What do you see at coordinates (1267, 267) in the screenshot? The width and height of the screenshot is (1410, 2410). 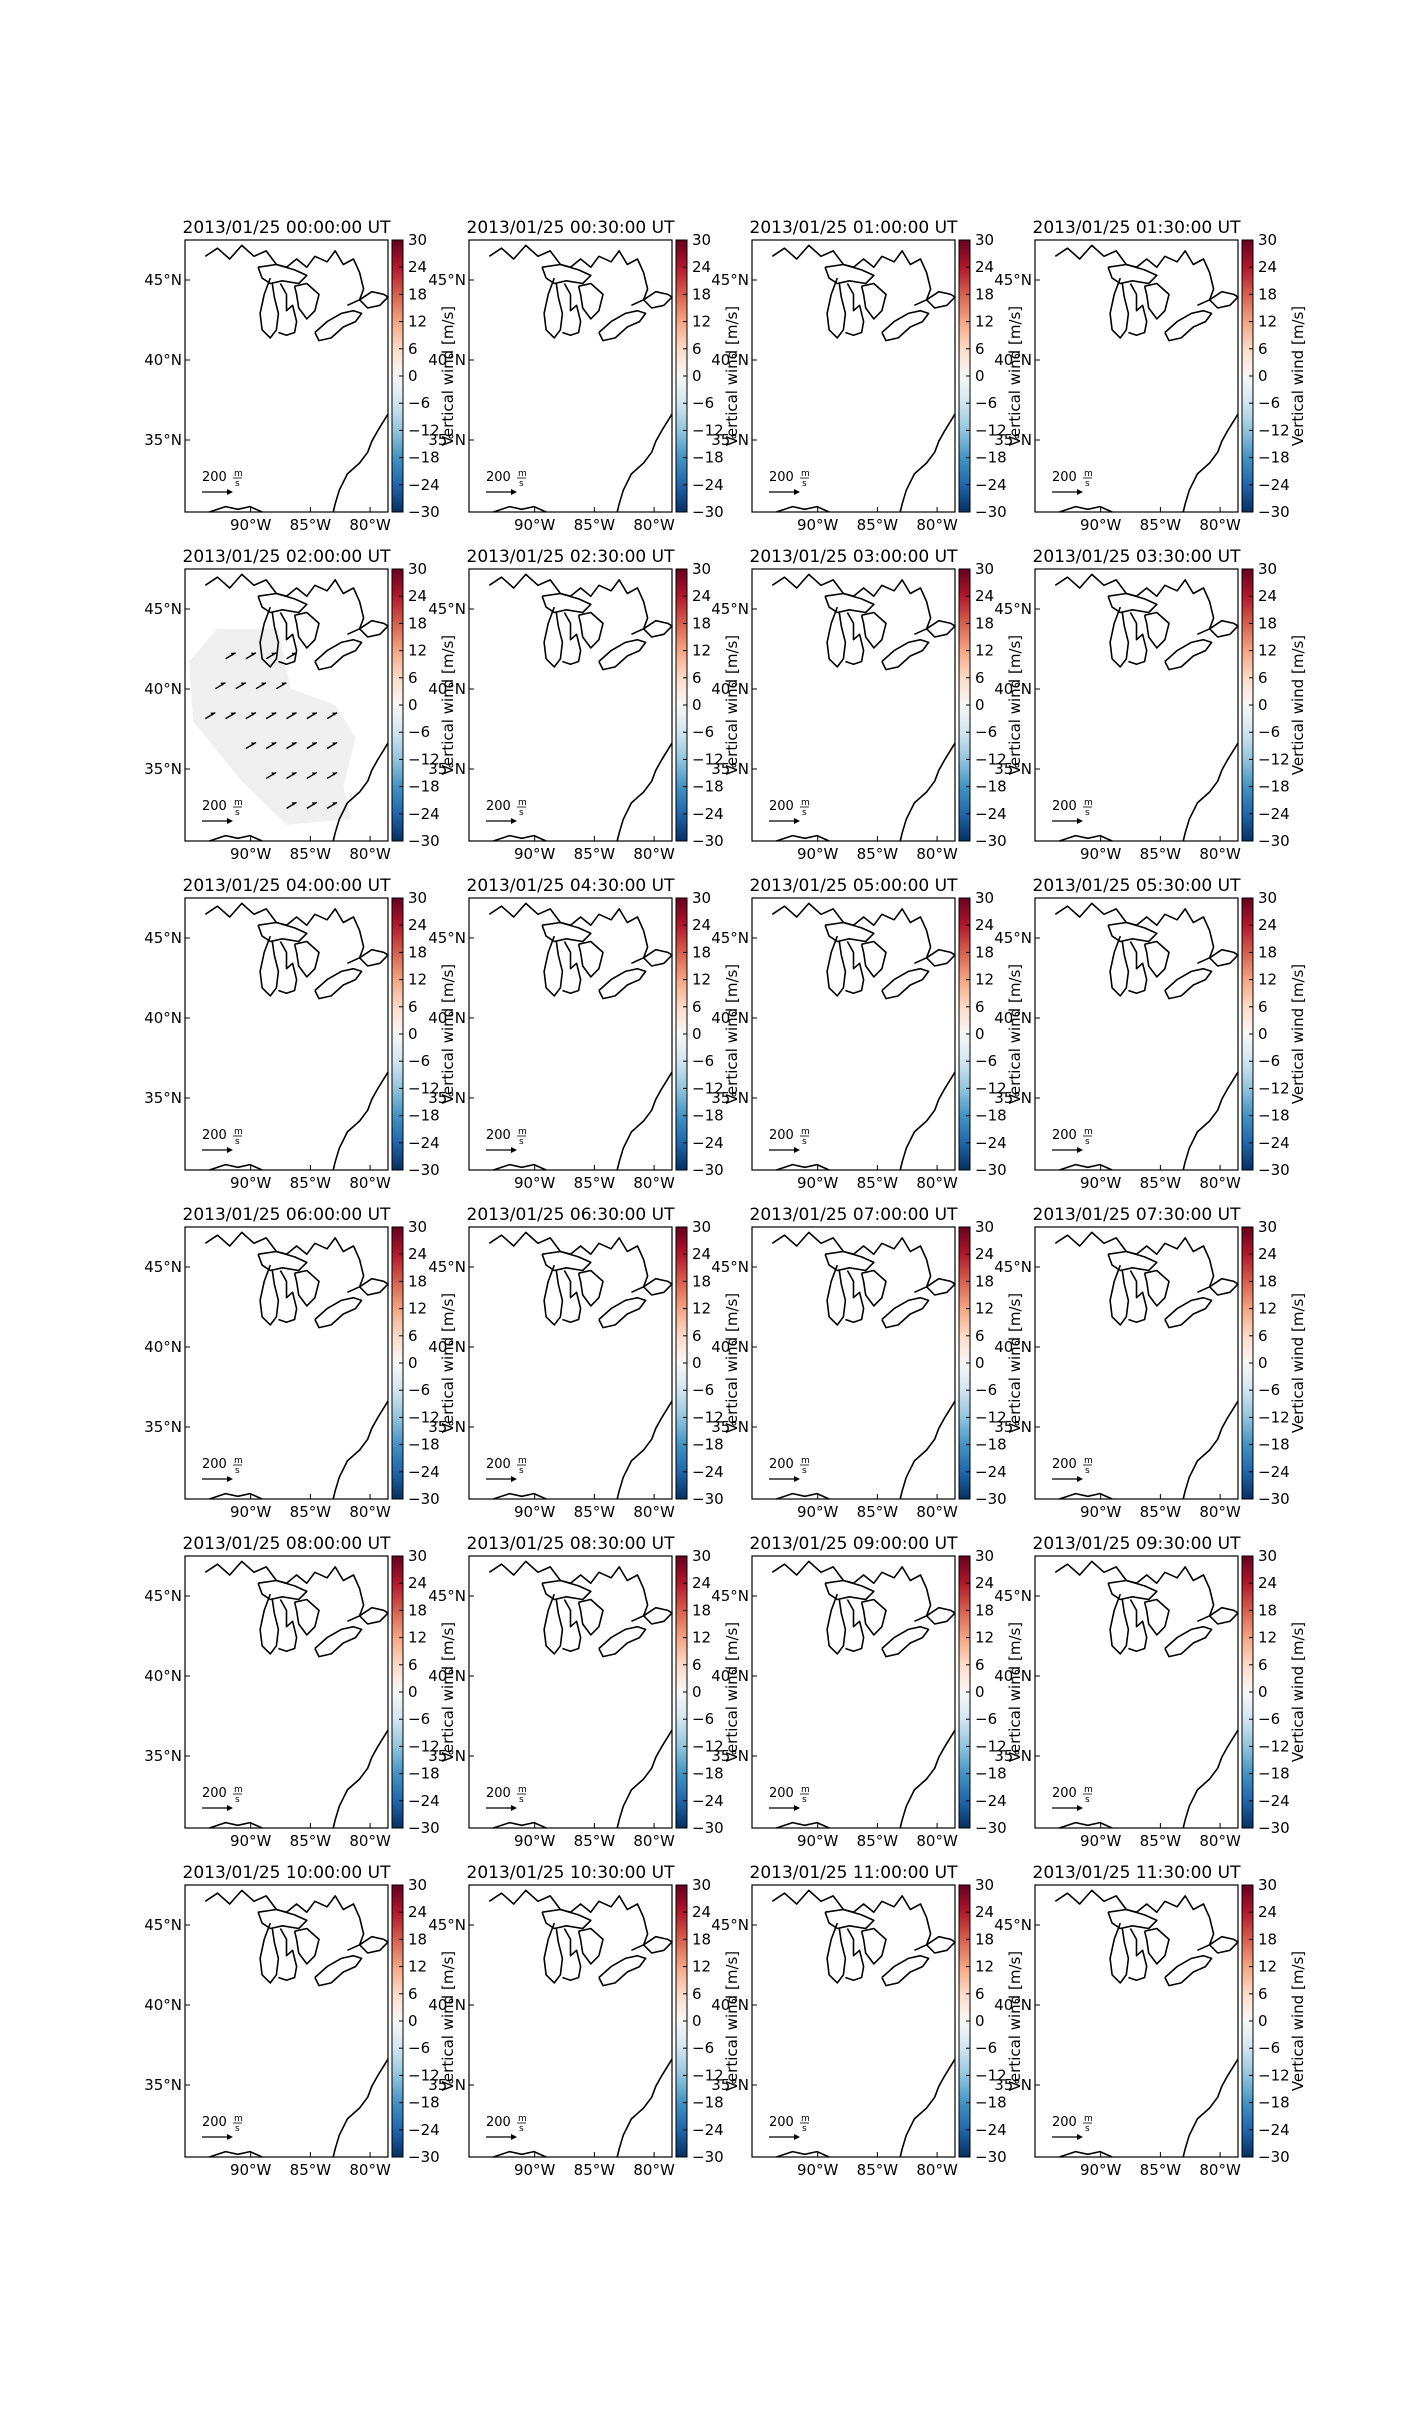 I see `colorbar-tick-label: 24` at bounding box center [1267, 267].